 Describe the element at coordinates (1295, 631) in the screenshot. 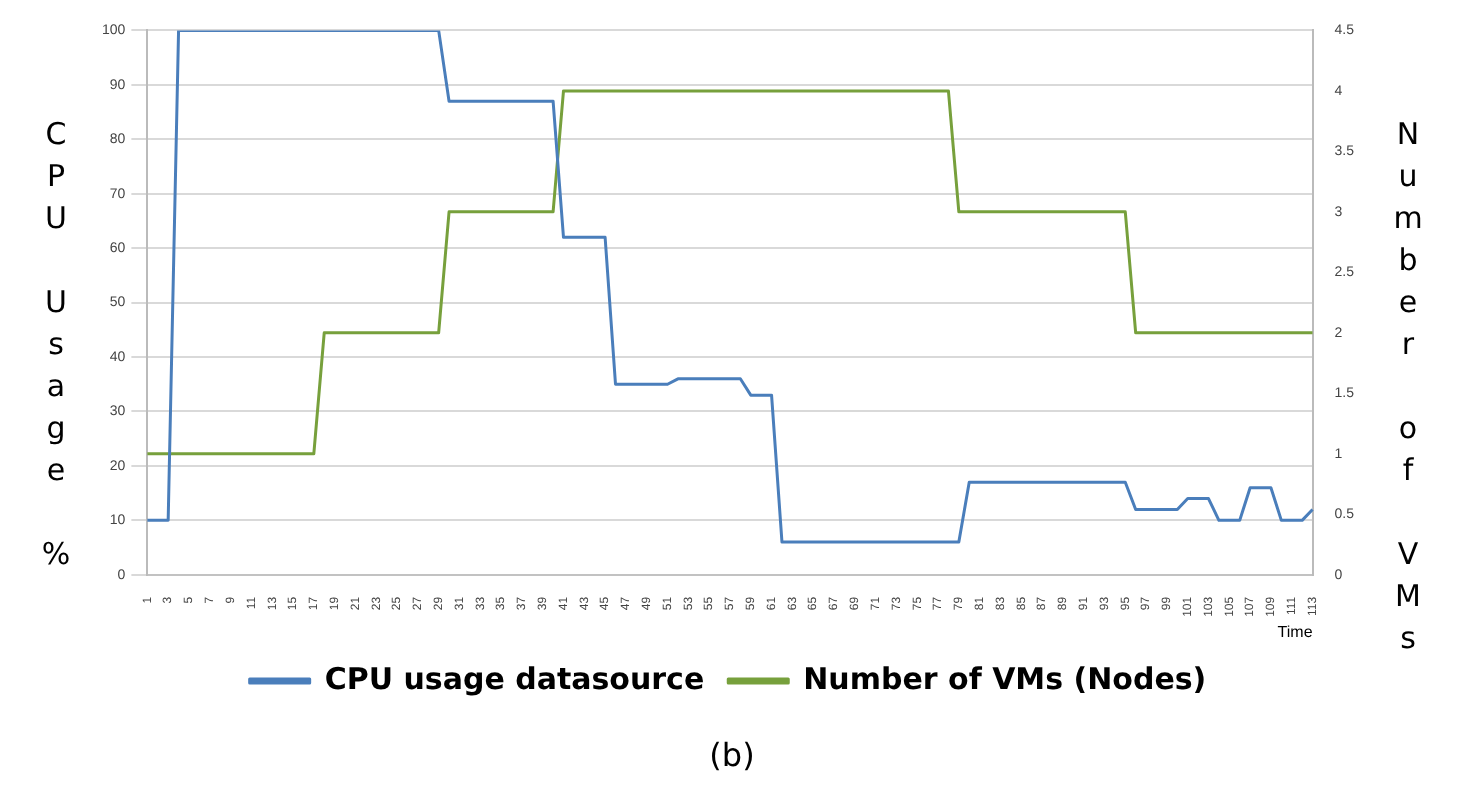

I see `x-axis-title: Time` at that location.